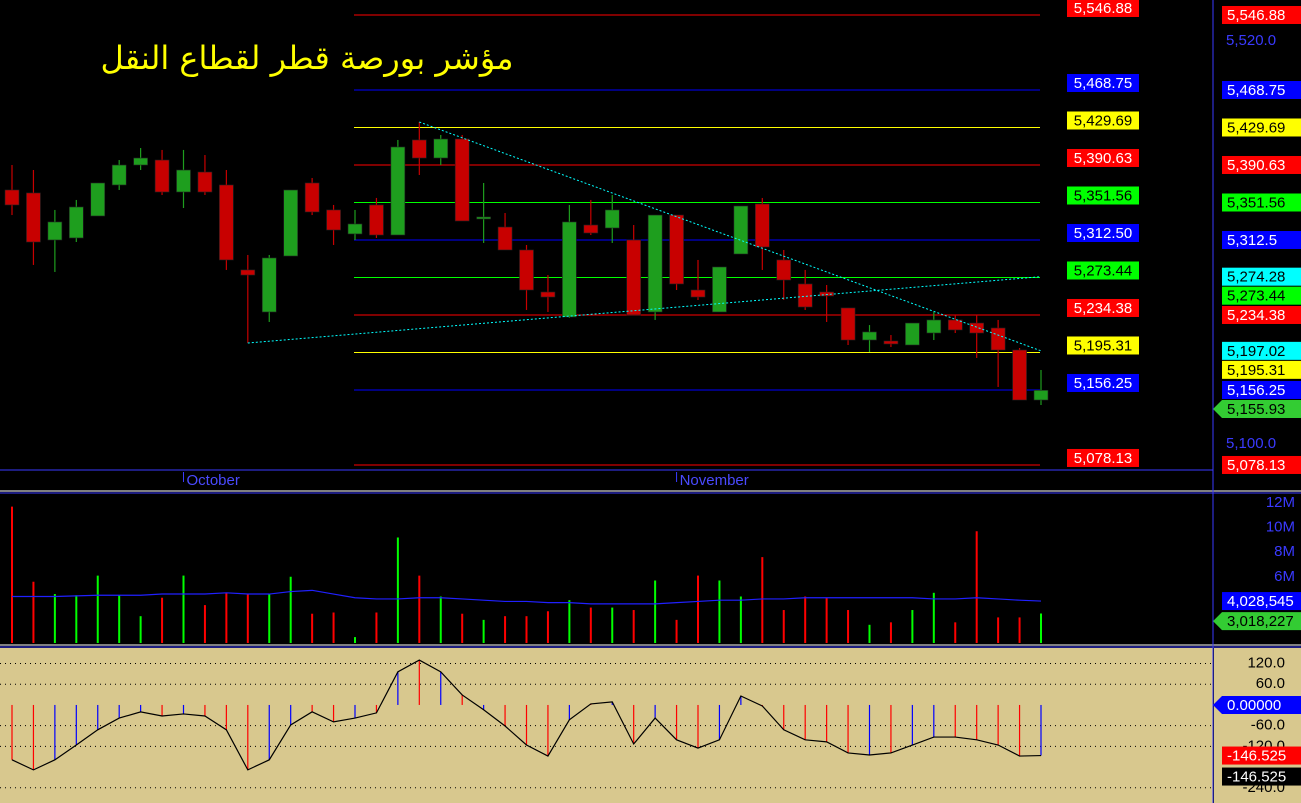  I want to click on axis-label: 5,197.02, so click(1256, 351).